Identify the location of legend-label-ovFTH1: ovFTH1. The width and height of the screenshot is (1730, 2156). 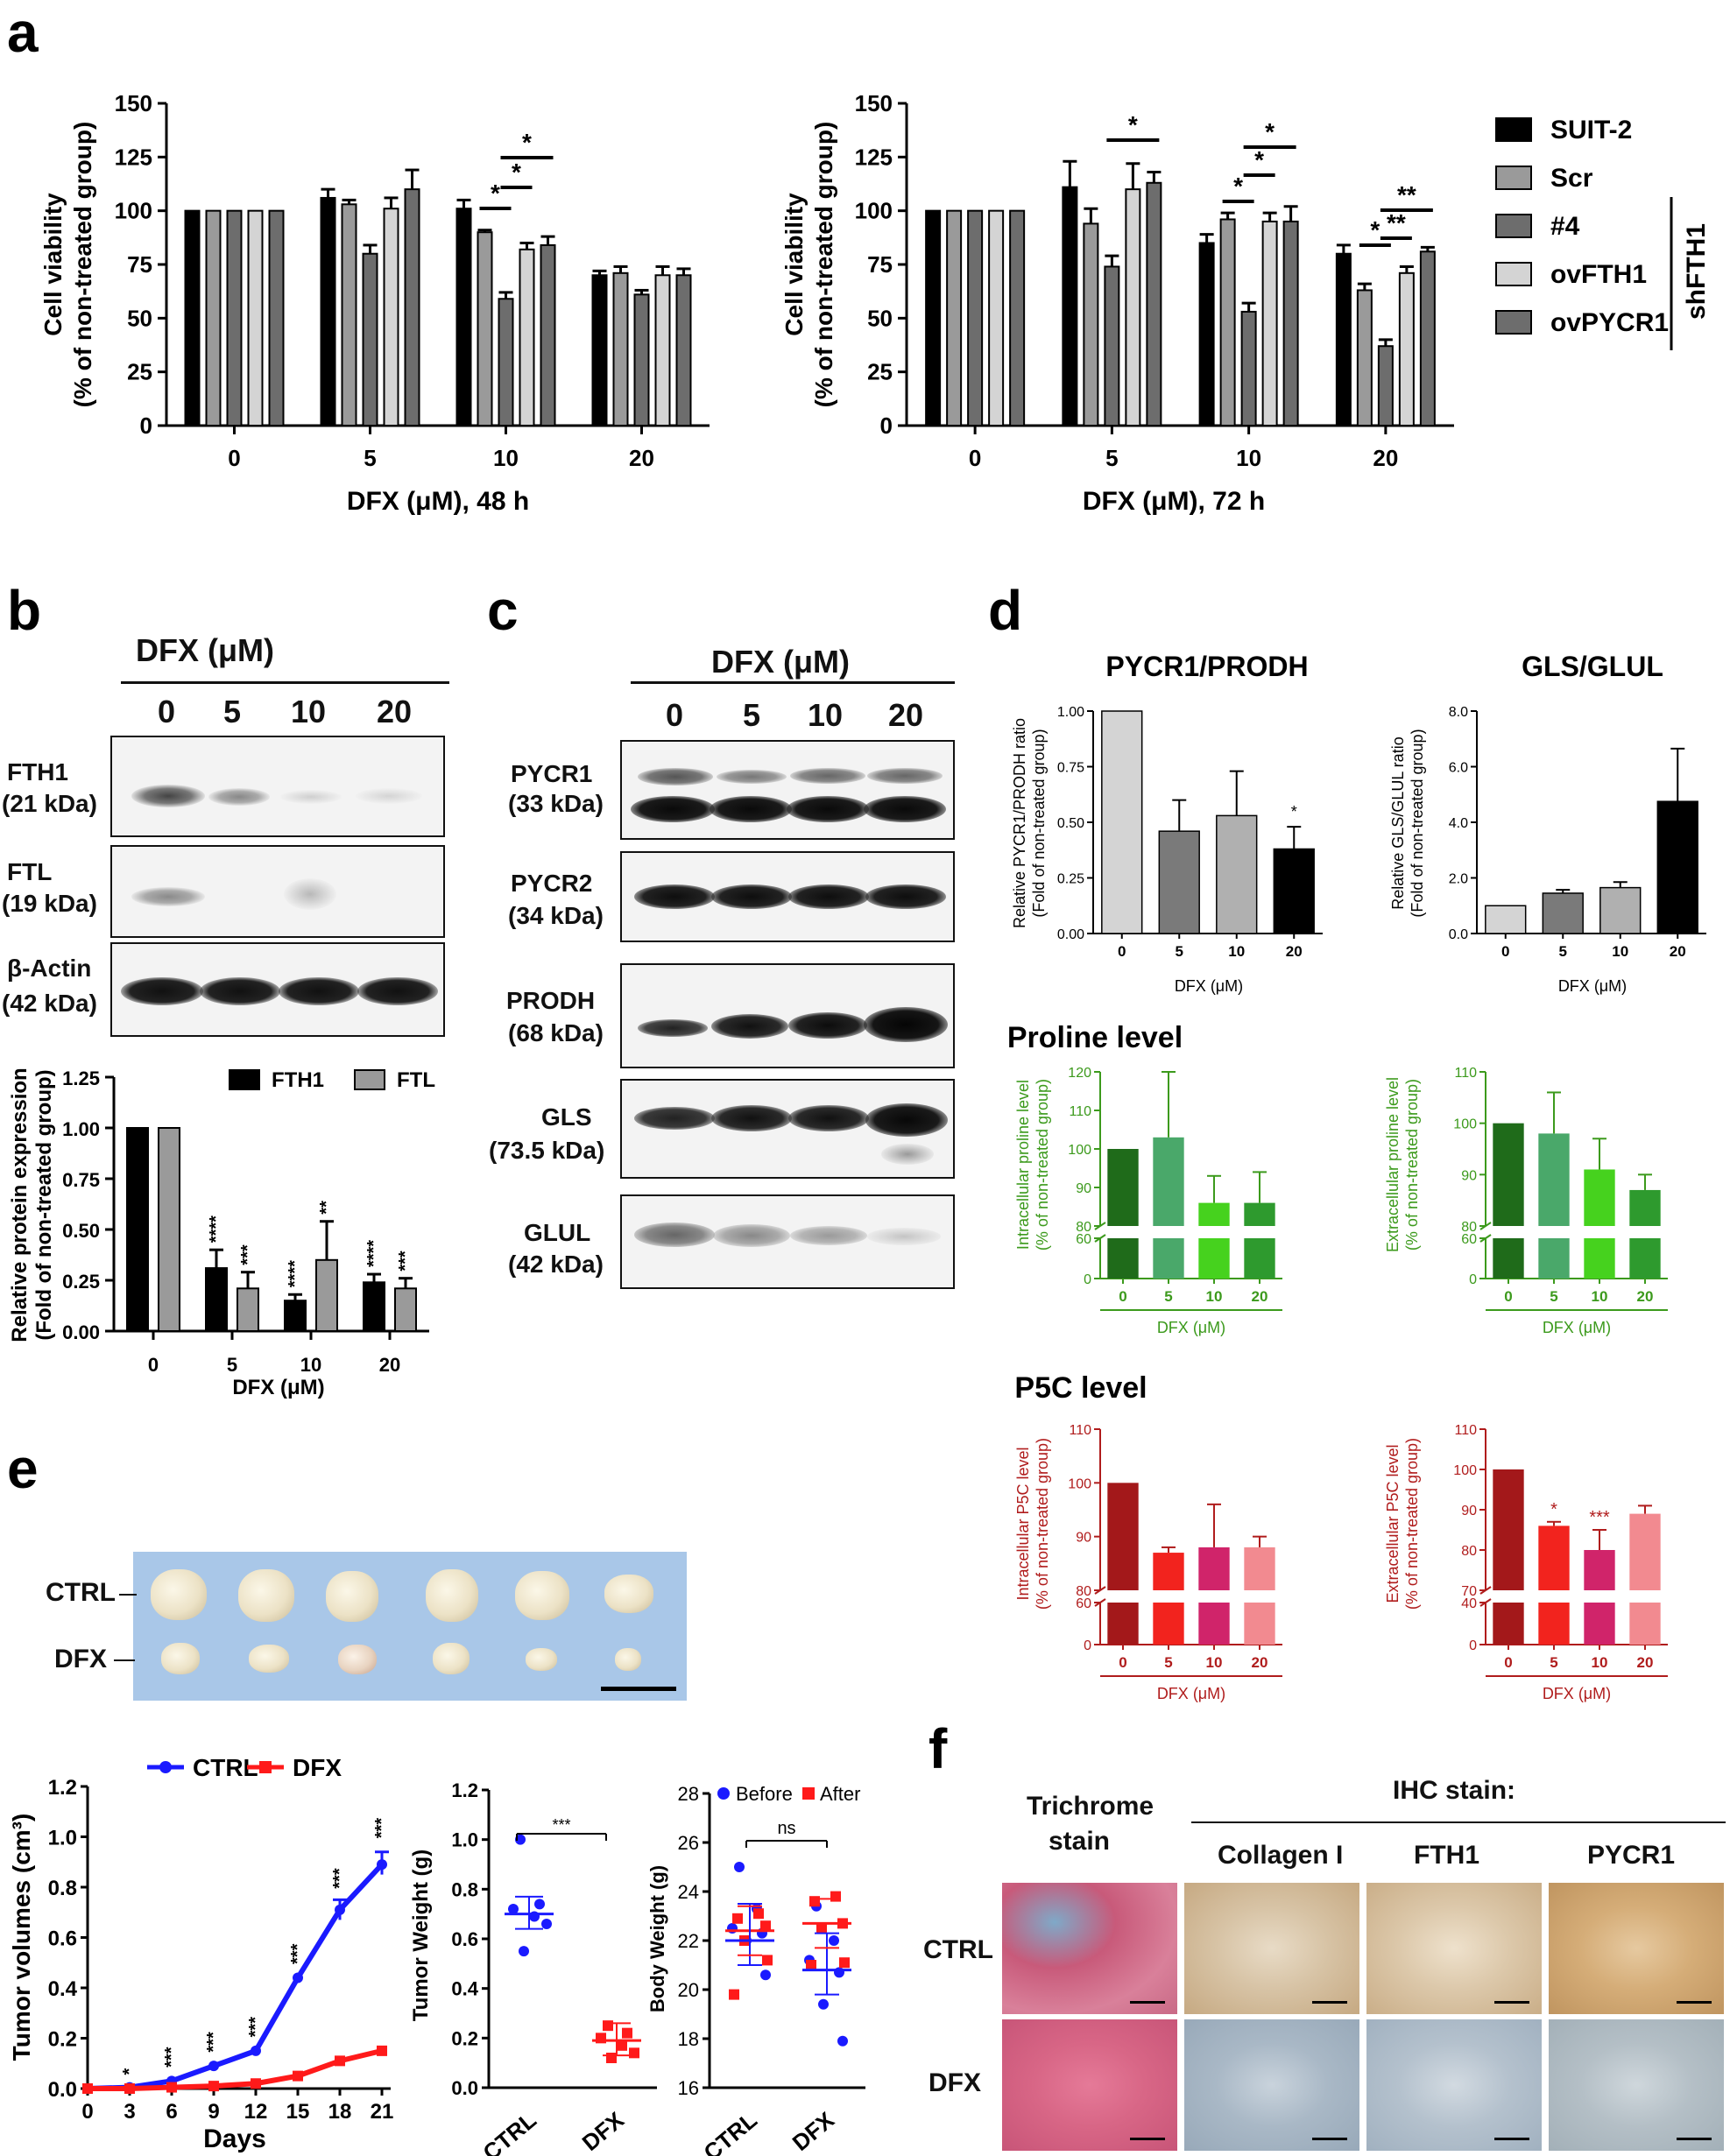
(1599, 275).